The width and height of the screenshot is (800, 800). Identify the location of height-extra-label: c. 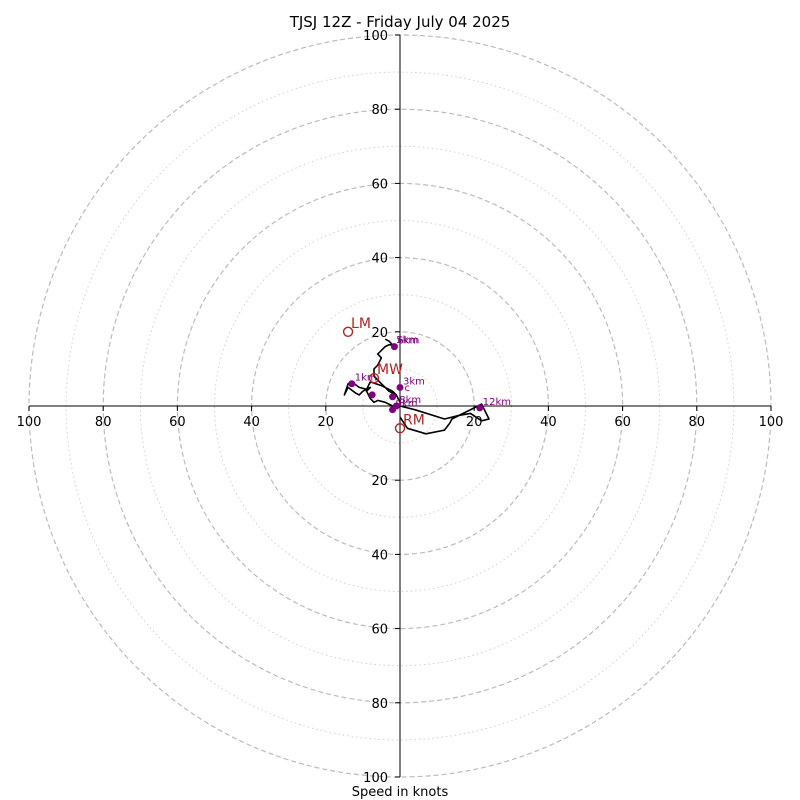
(407, 388).